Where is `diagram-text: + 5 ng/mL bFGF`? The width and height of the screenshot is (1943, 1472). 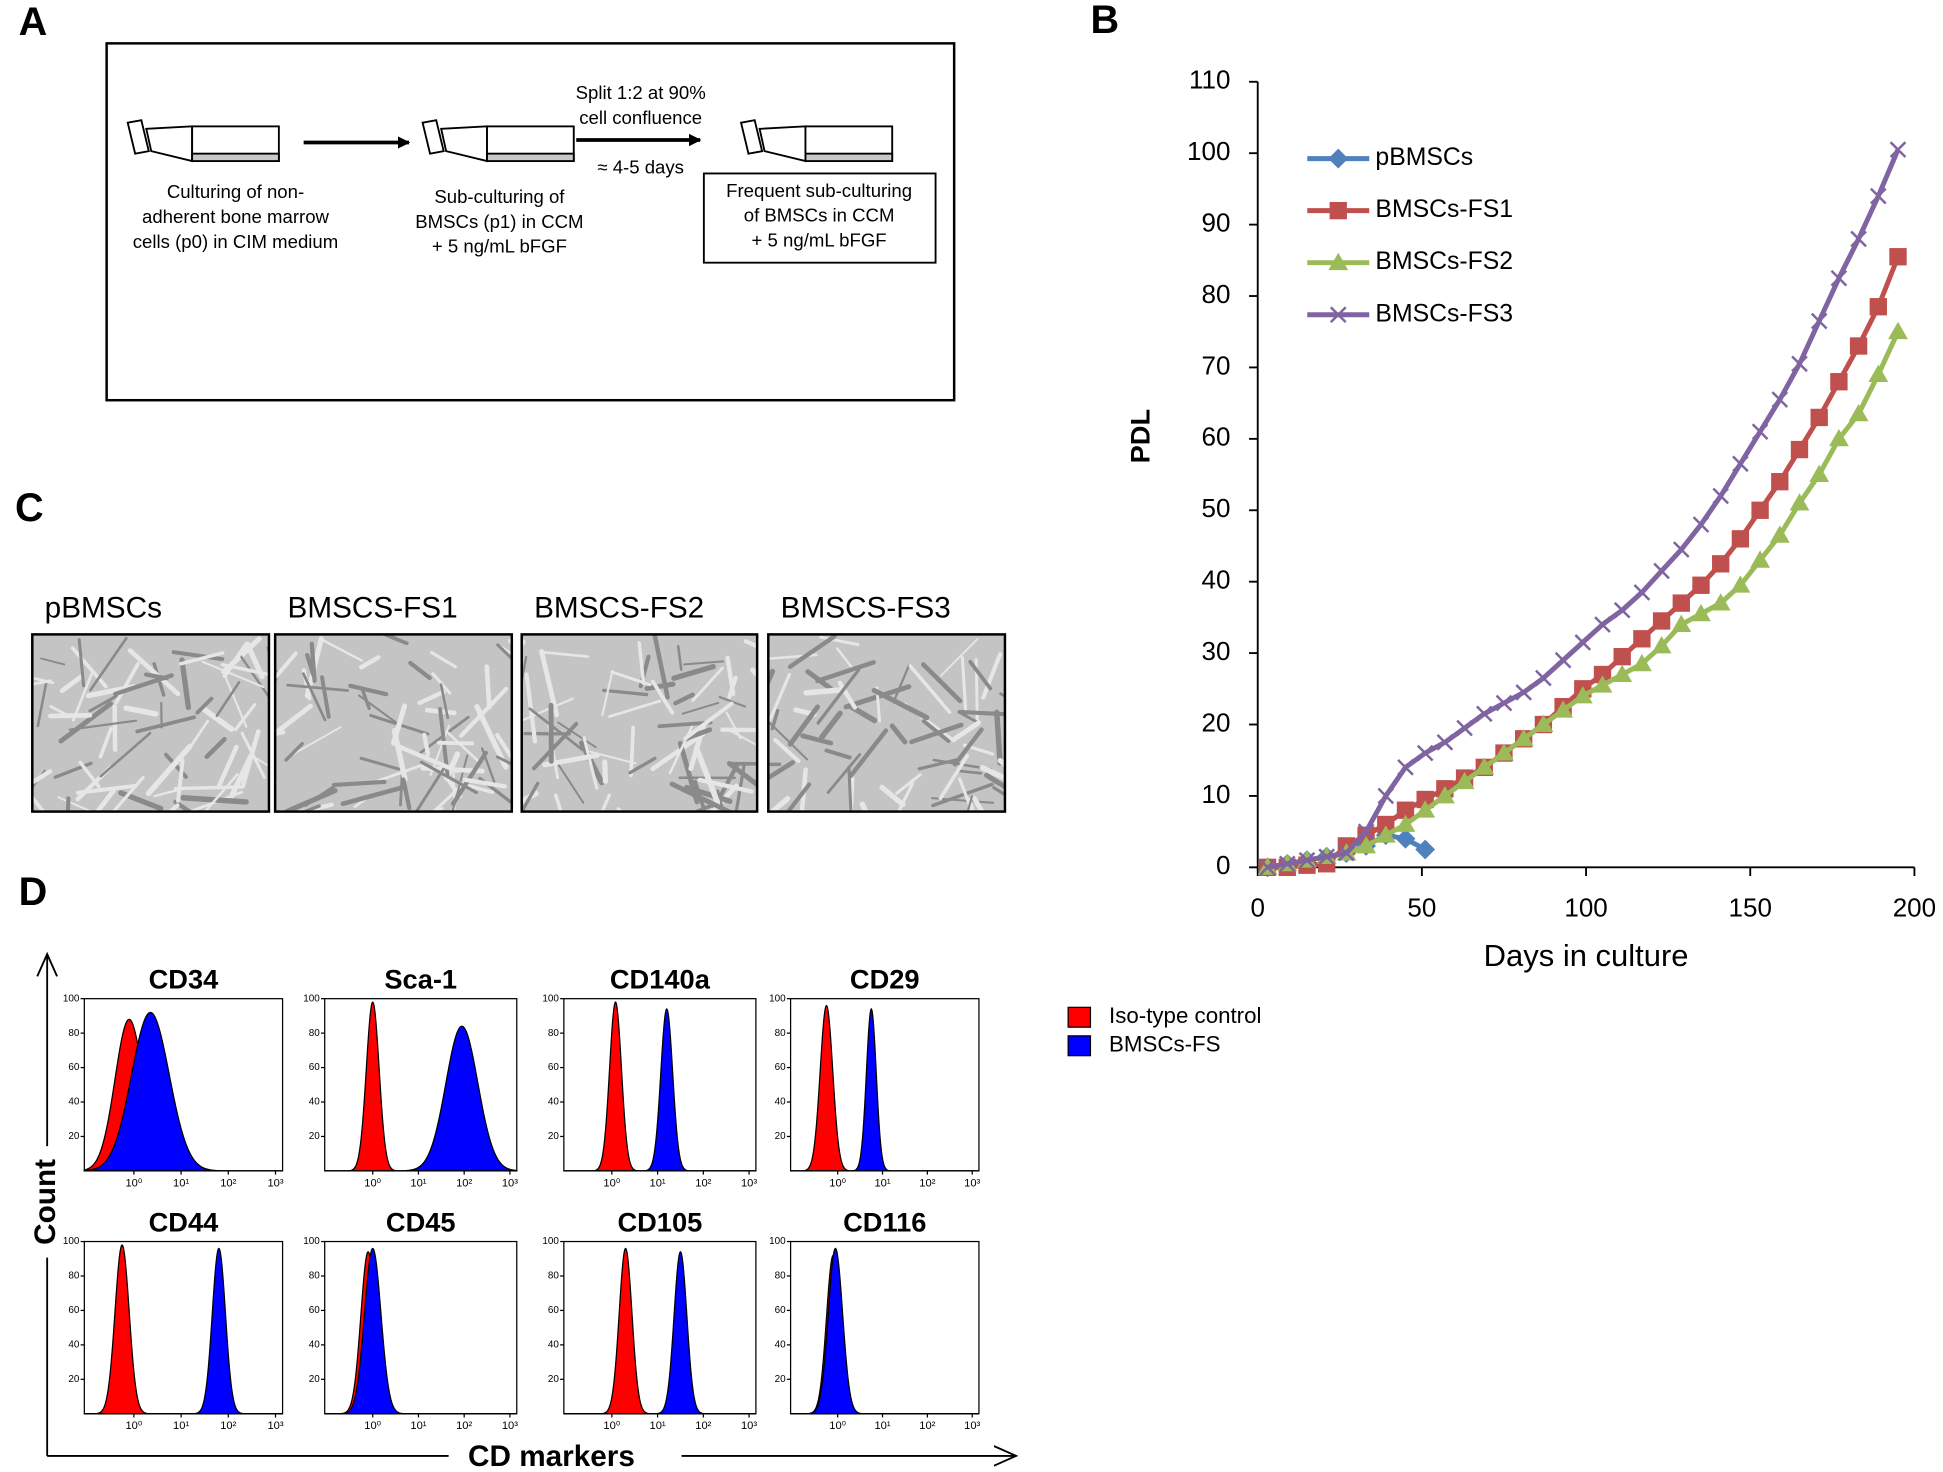 diagram-text: + 5 ng/mL bFGF is located at coordinates (819, 240).